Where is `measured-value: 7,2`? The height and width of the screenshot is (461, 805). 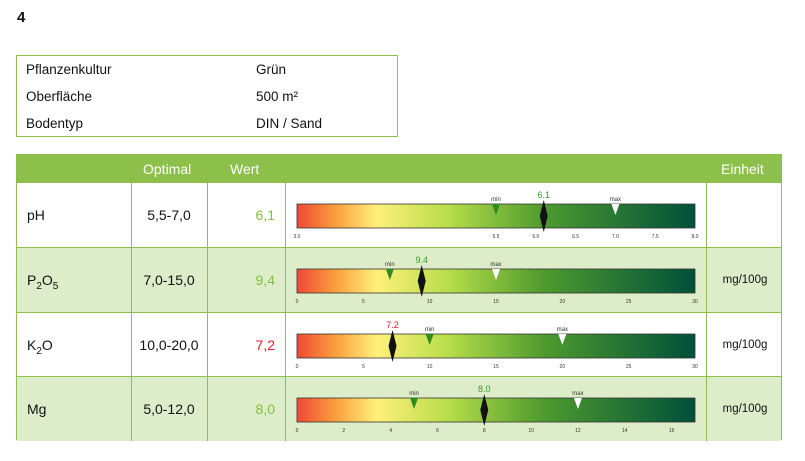
measured-value: 7,2 is located at coordinates (265, 345).